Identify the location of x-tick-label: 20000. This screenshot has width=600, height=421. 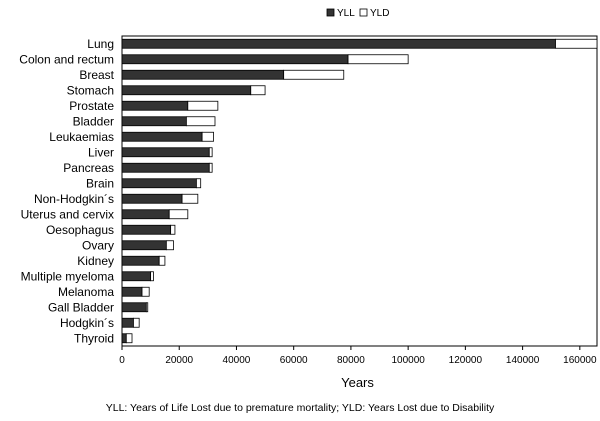
(179, 360).